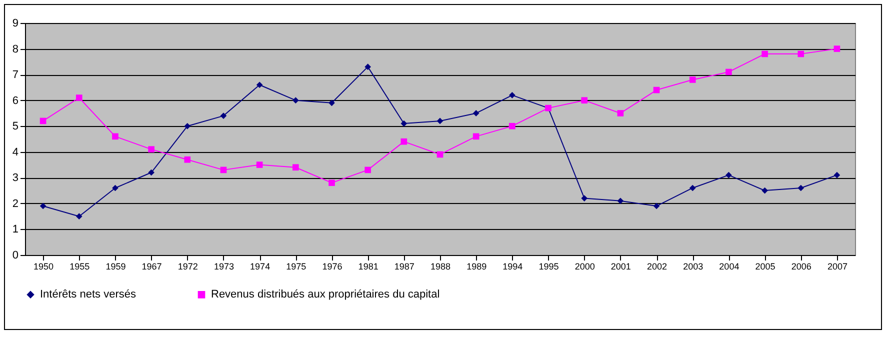  I want to click on y-tick-label: 1, so click(15, 230).